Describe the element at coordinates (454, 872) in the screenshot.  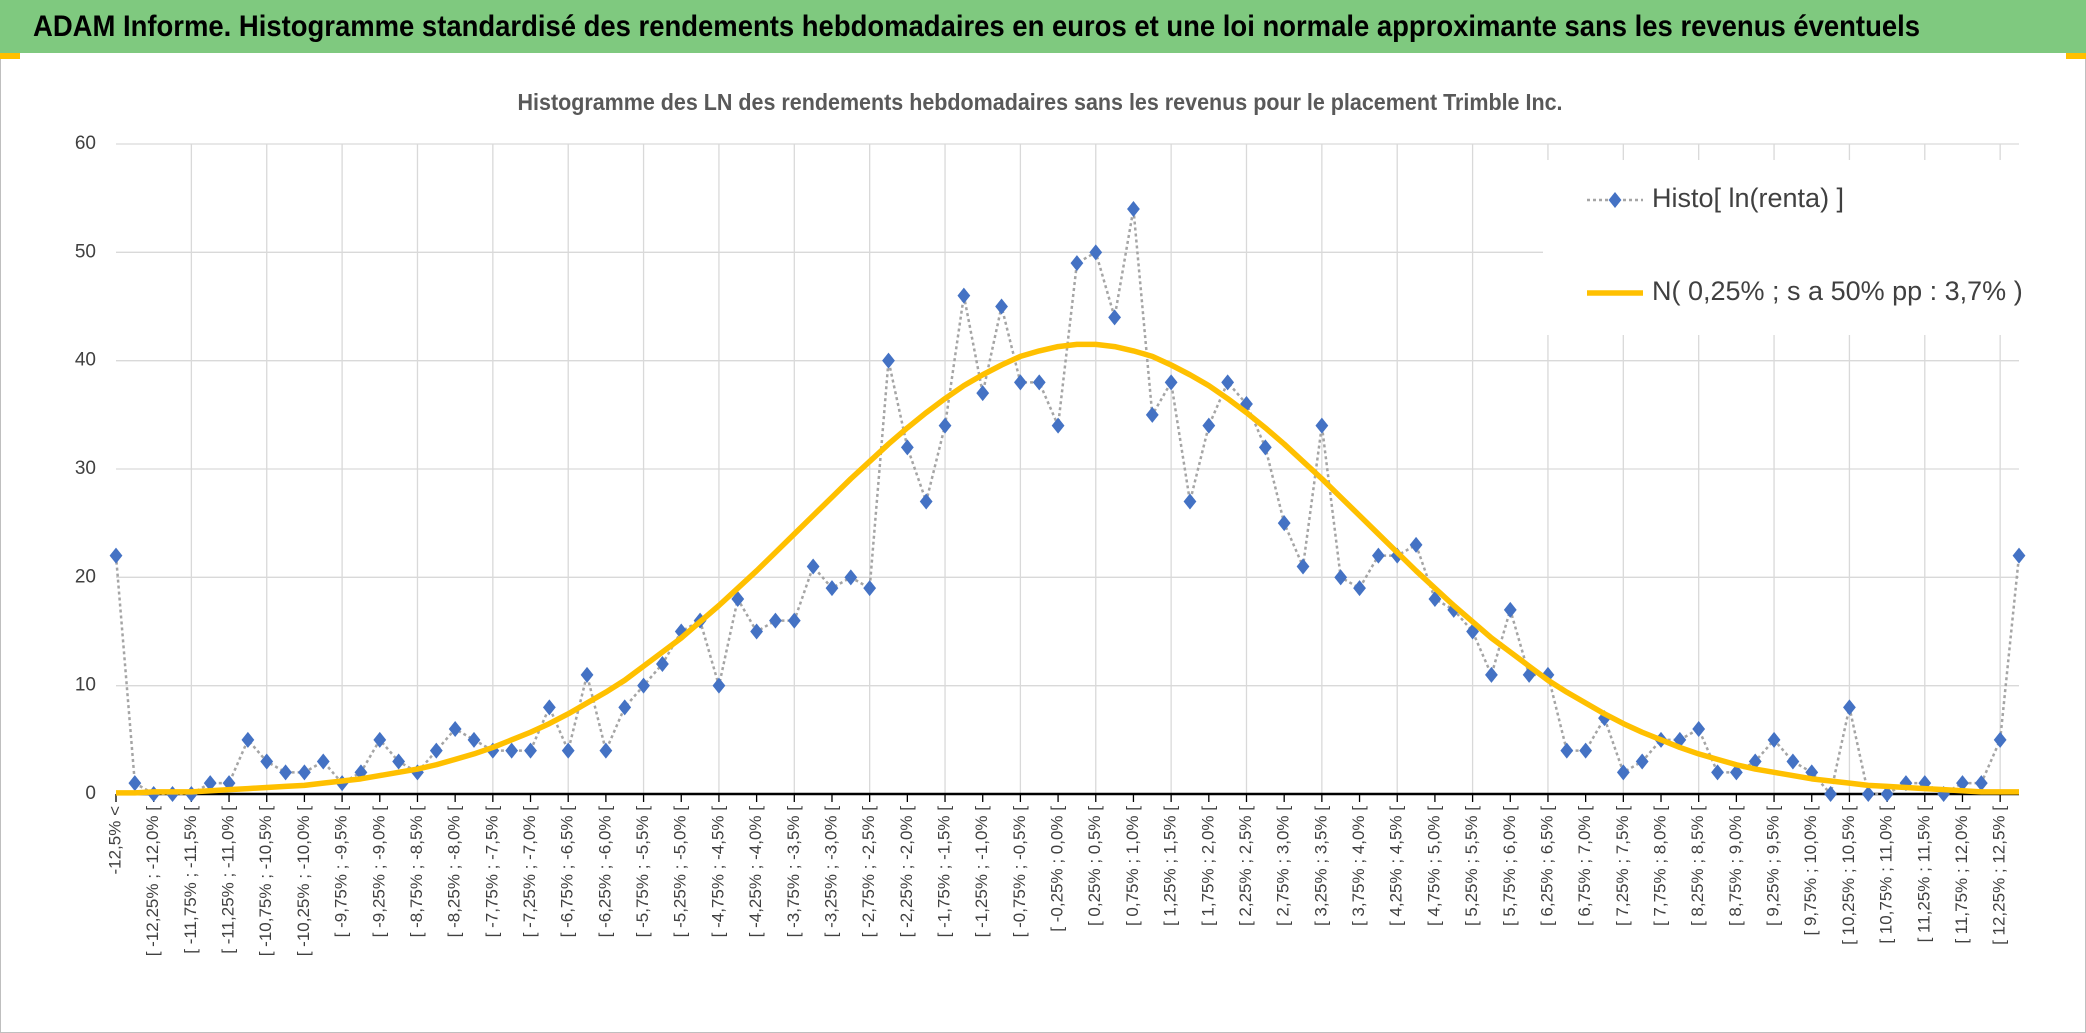
I see `x-tick-label: [ -8,25% ; -8,0% [` at that location.